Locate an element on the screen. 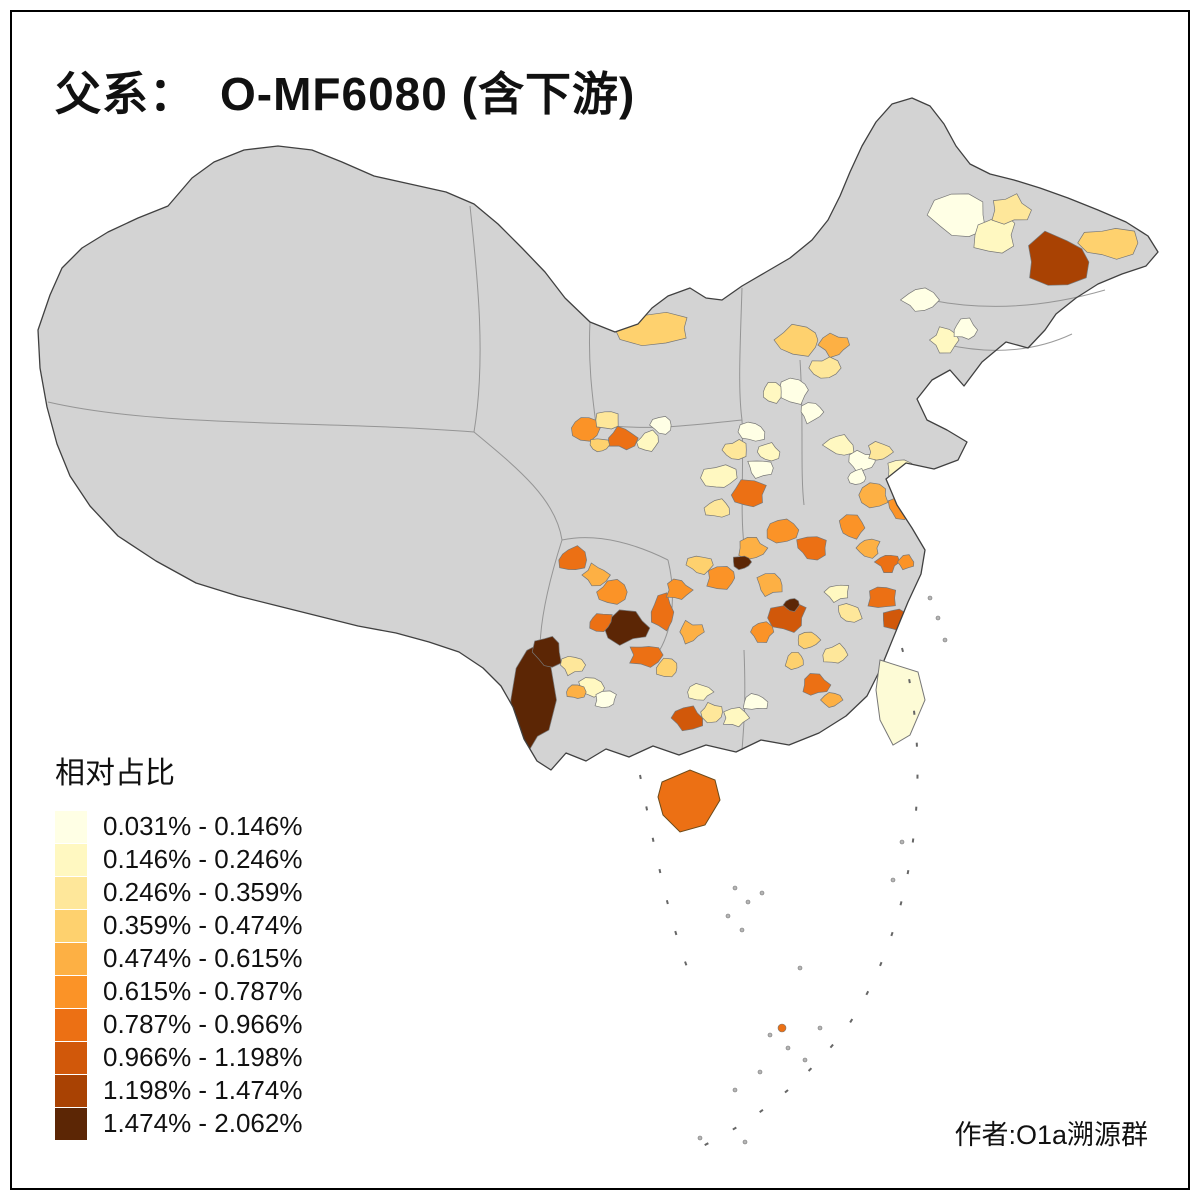  legend-item: 1.198% - 1.474% is located at coordinates (178, 1090).